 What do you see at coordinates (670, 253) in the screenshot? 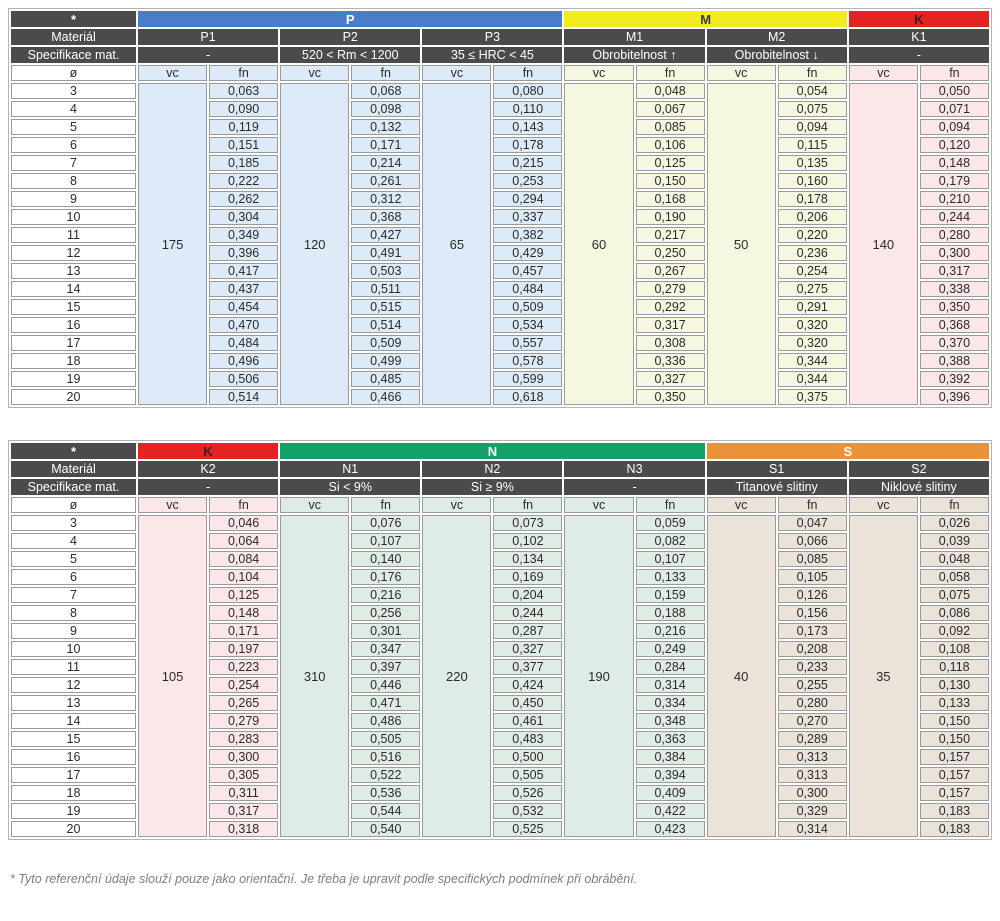
I see `fn-cell-M1: 0,250` at bounding box center [670, 253].